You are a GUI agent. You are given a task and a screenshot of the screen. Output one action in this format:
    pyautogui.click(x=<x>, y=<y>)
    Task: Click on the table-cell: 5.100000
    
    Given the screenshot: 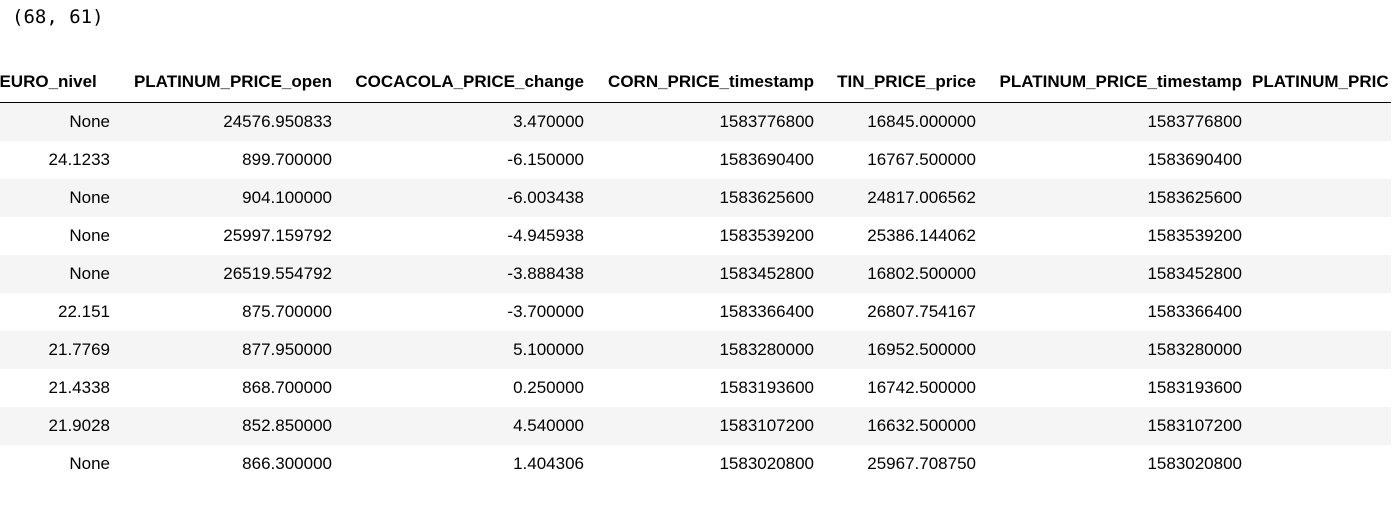 What is the action you would take?
    pyautogui.click(x=468, y=350)
    